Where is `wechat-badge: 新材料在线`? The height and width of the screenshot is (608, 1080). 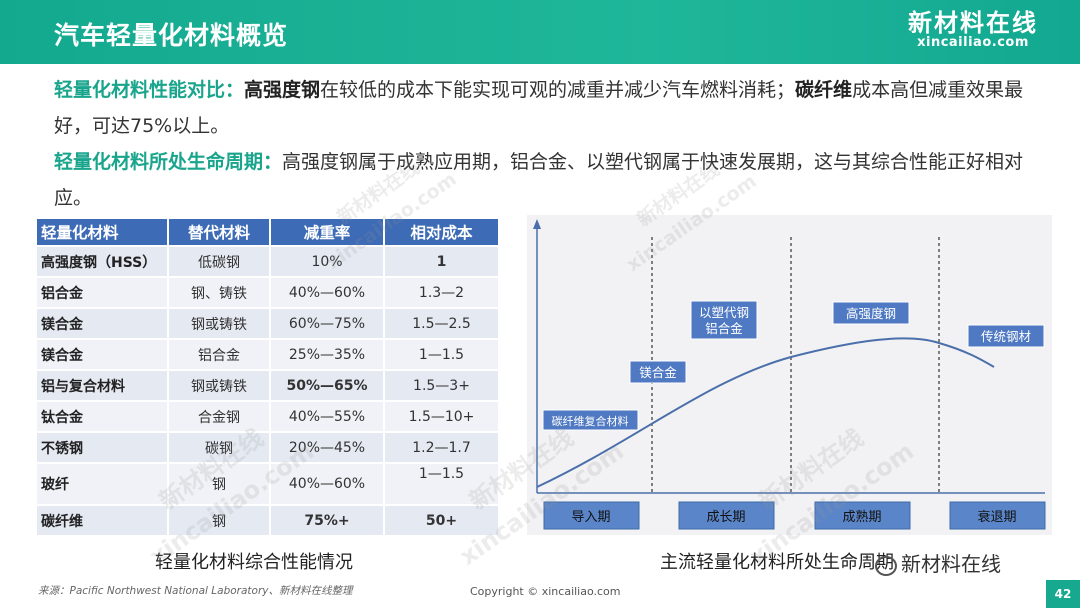 wechat-badge: 新材料在线 is located at coordinates (938, 562).